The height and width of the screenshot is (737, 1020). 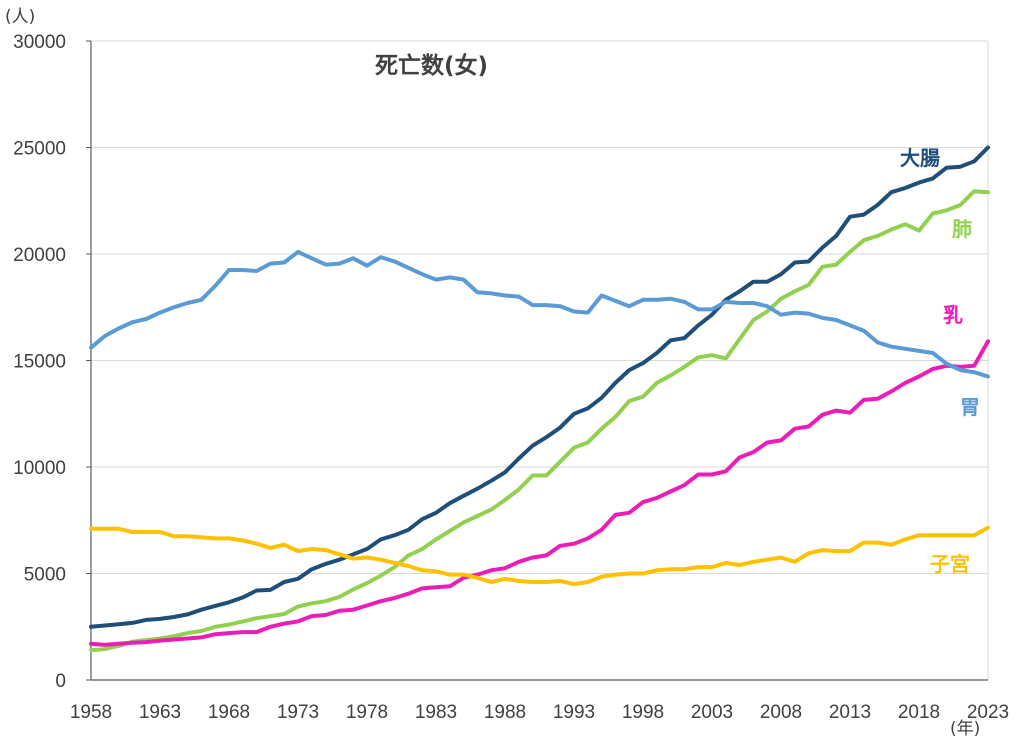 I want to click on series-label-4: 胃, so click(x=970, y=407).